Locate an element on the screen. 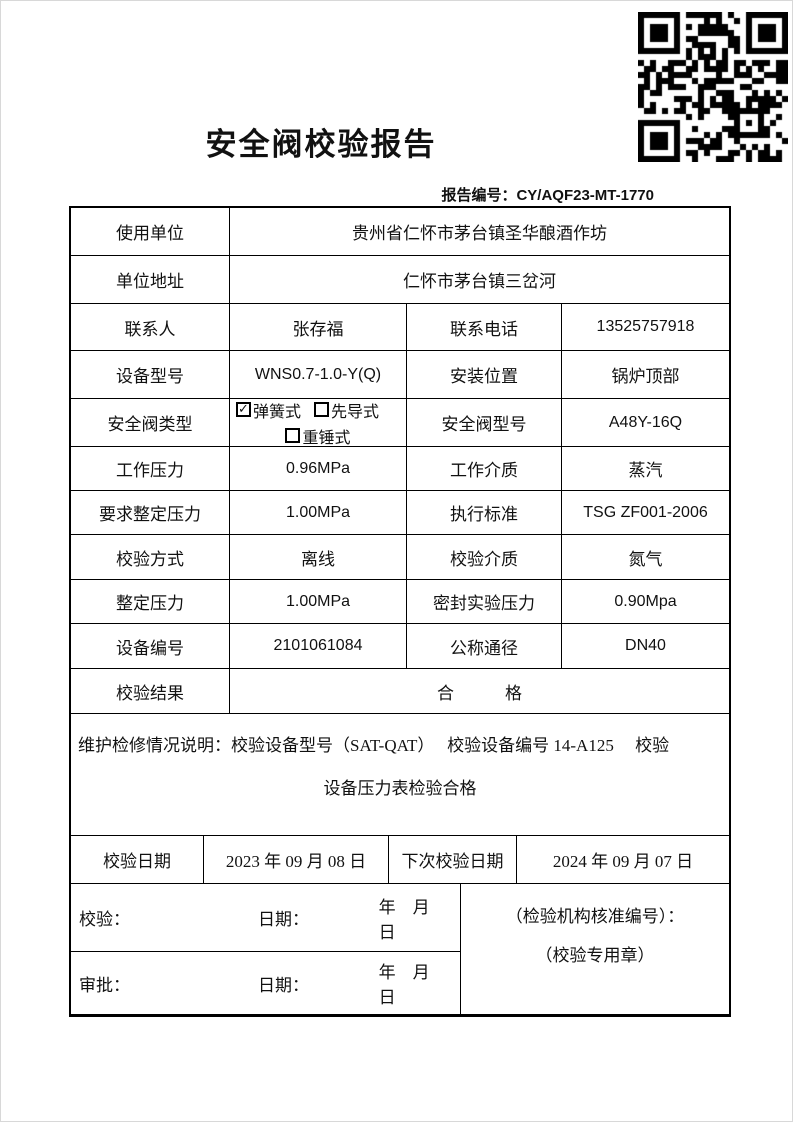 Image resolution: width=793 pixels, height=1122 pixels. row-value: WNS0.7-1.0-Y(Q) is located at coordinates (317, 374).